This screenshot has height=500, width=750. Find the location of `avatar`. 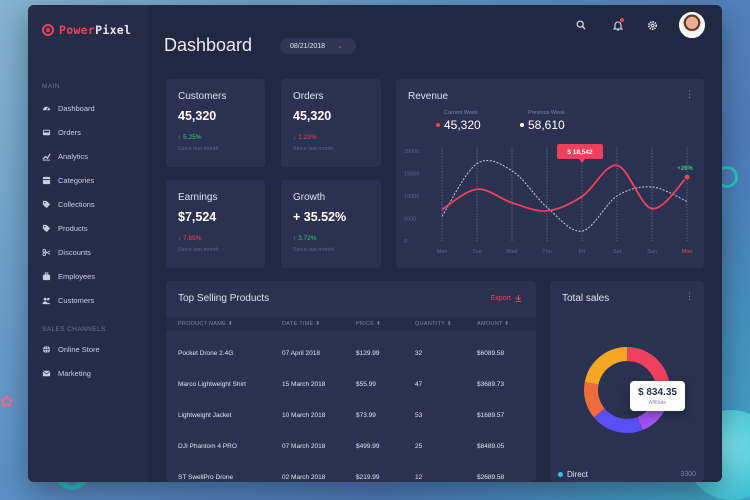

avatar is located at coordinates (692, 25).